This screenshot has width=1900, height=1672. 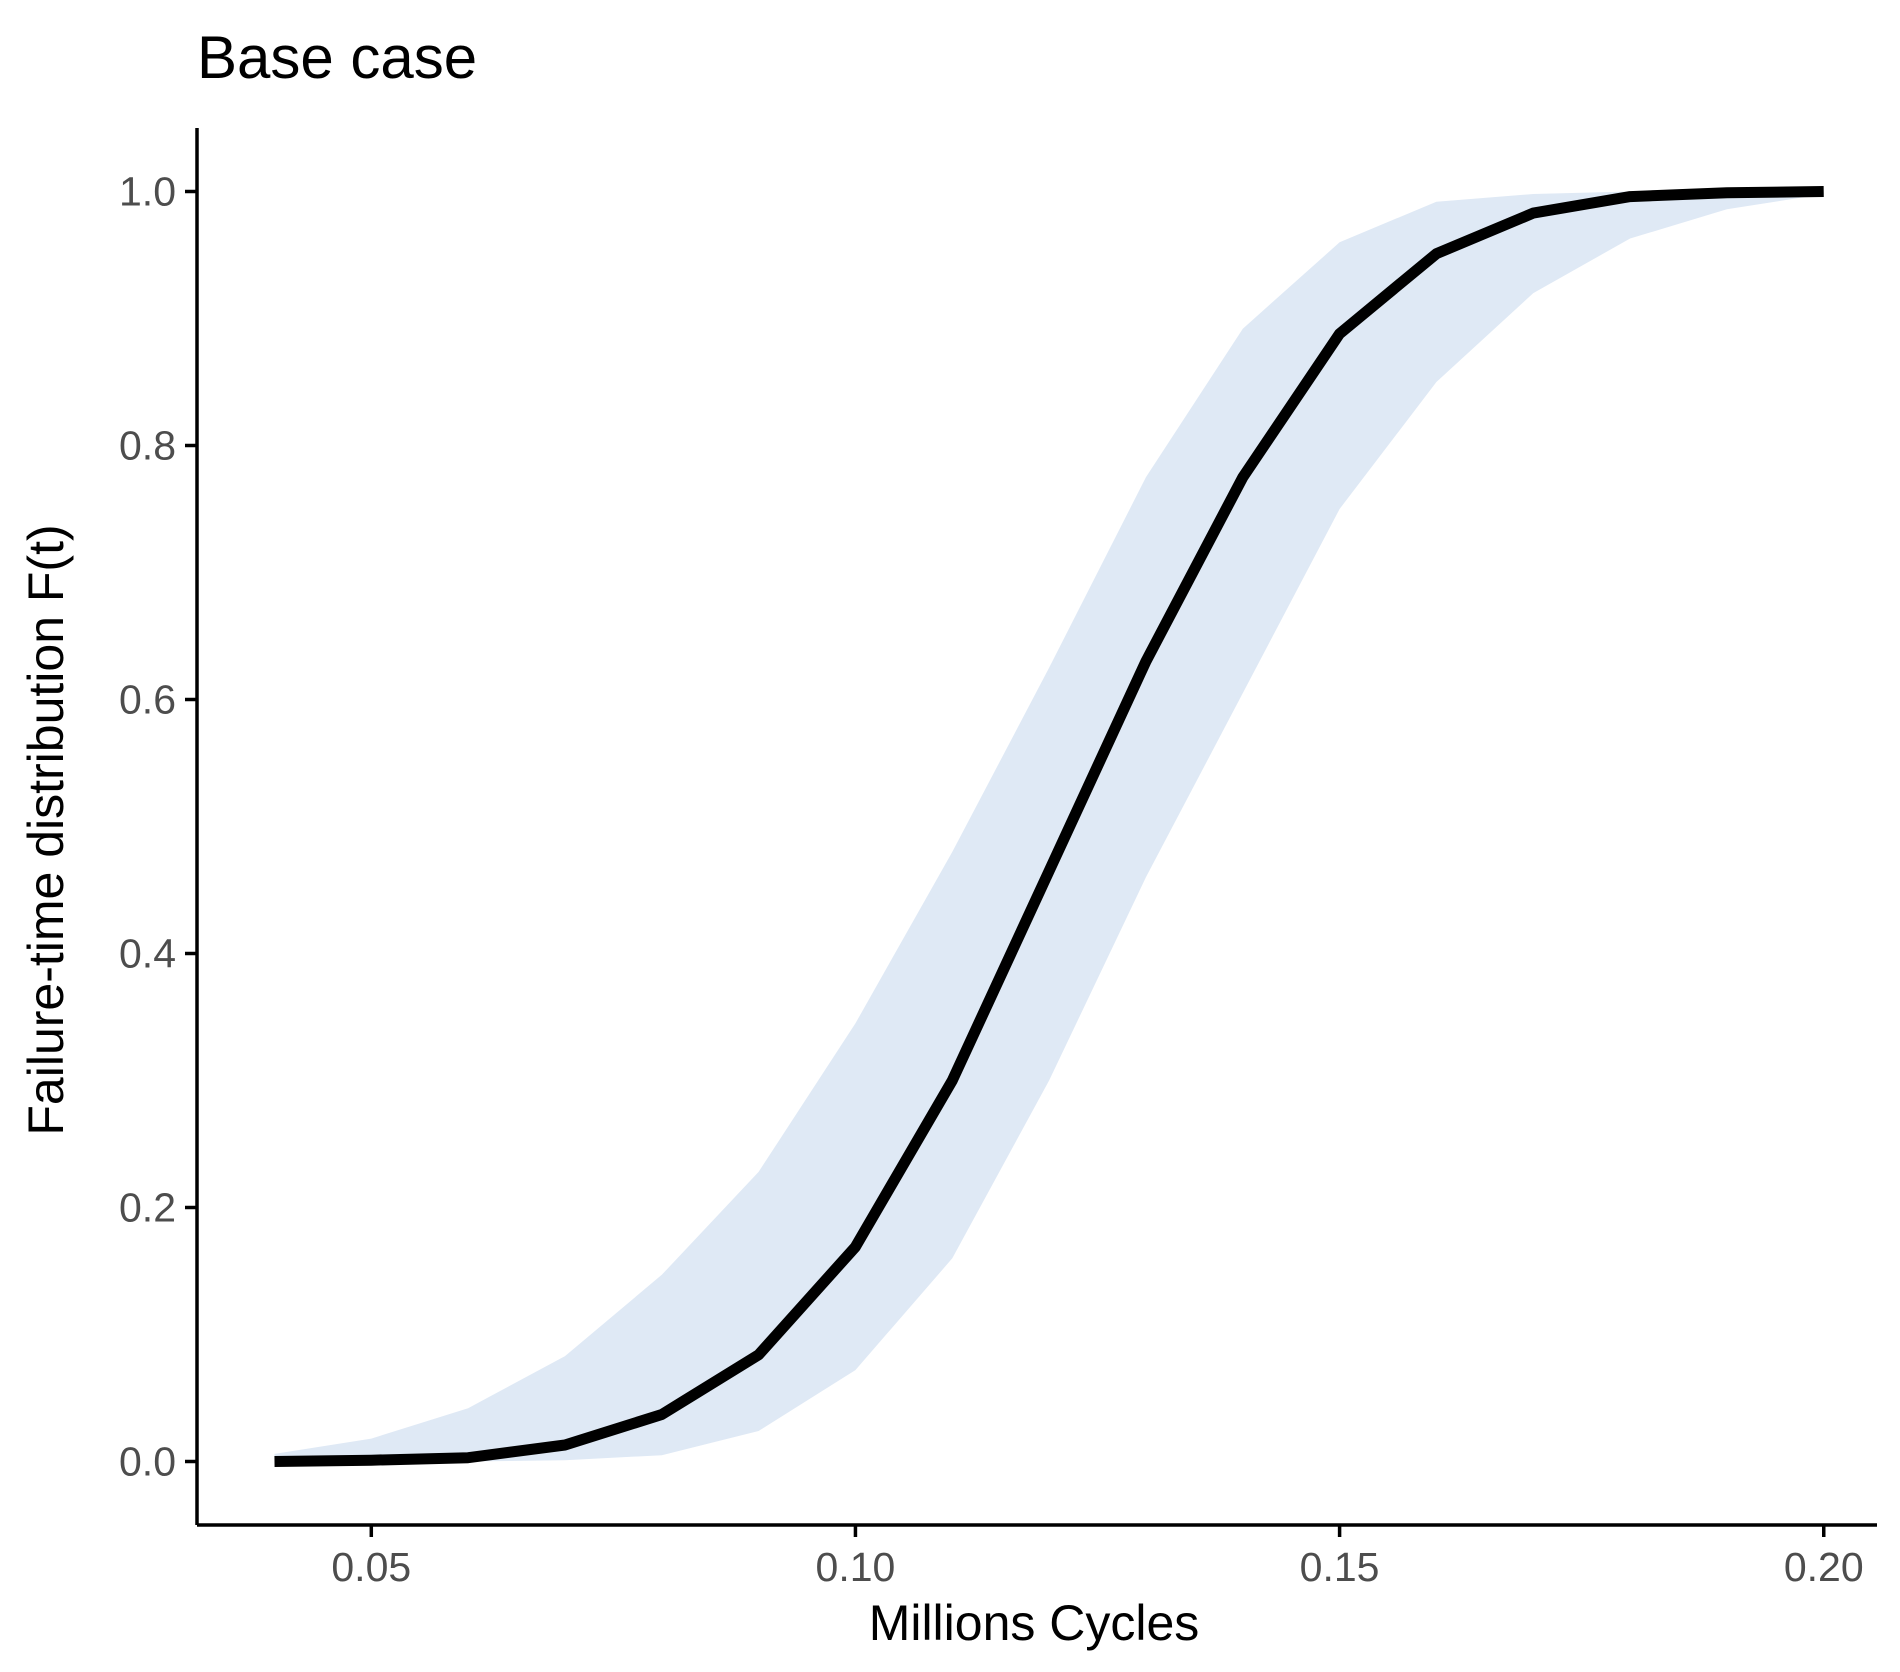 I want to click on x-tick-label: 0.05, so click(x=371, y=1567).